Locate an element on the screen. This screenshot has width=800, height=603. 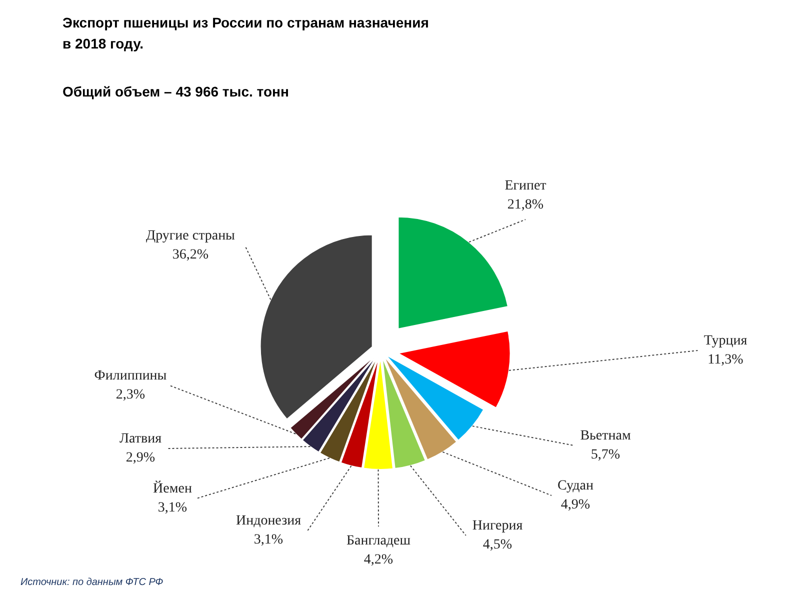
slice-label: Египет is located at coordinates (525, 186).